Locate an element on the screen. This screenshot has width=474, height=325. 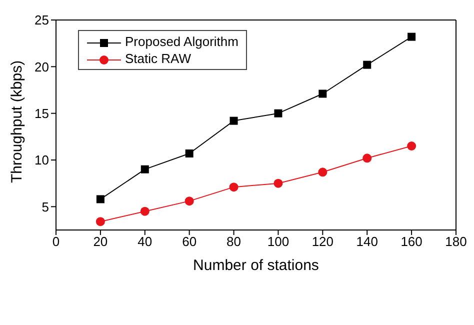
x-tick-label: 60 is located at coordinates (189, 242).